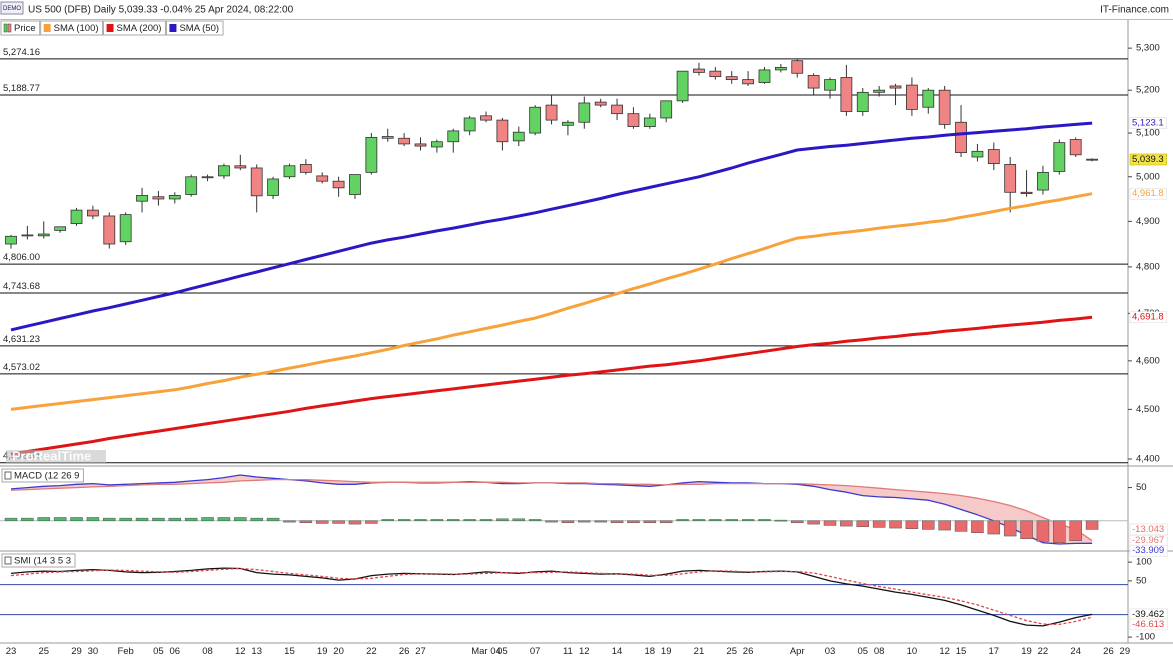 Image resolution: width=1173 pixels, height=660 pixels. I want to click on x-tick-label: Apr, so click(797, 651).